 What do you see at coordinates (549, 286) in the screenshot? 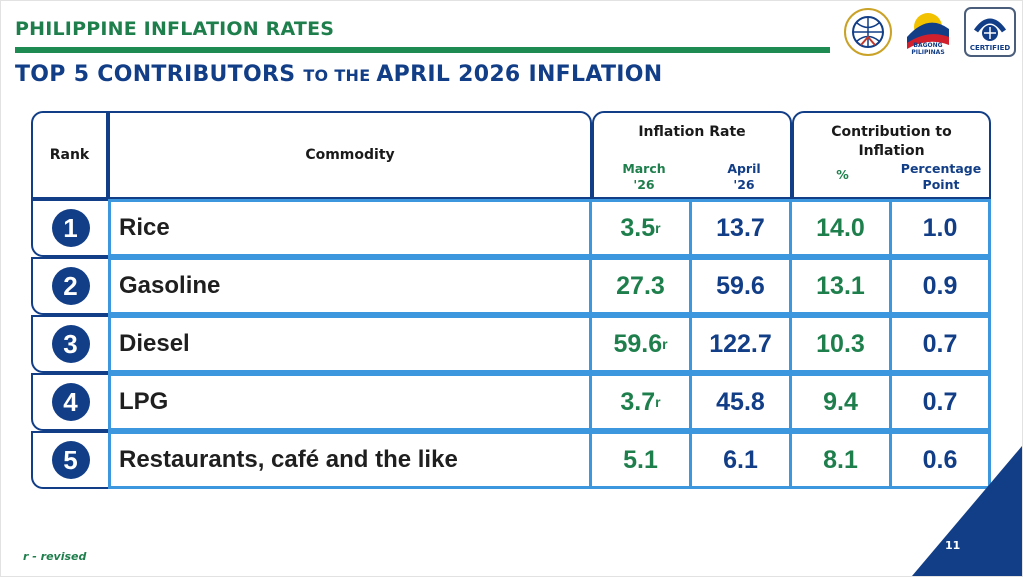
I see `row-body: Gasoline 27.3 59.6 13.1 0.9` at bounding box center [549, 286].